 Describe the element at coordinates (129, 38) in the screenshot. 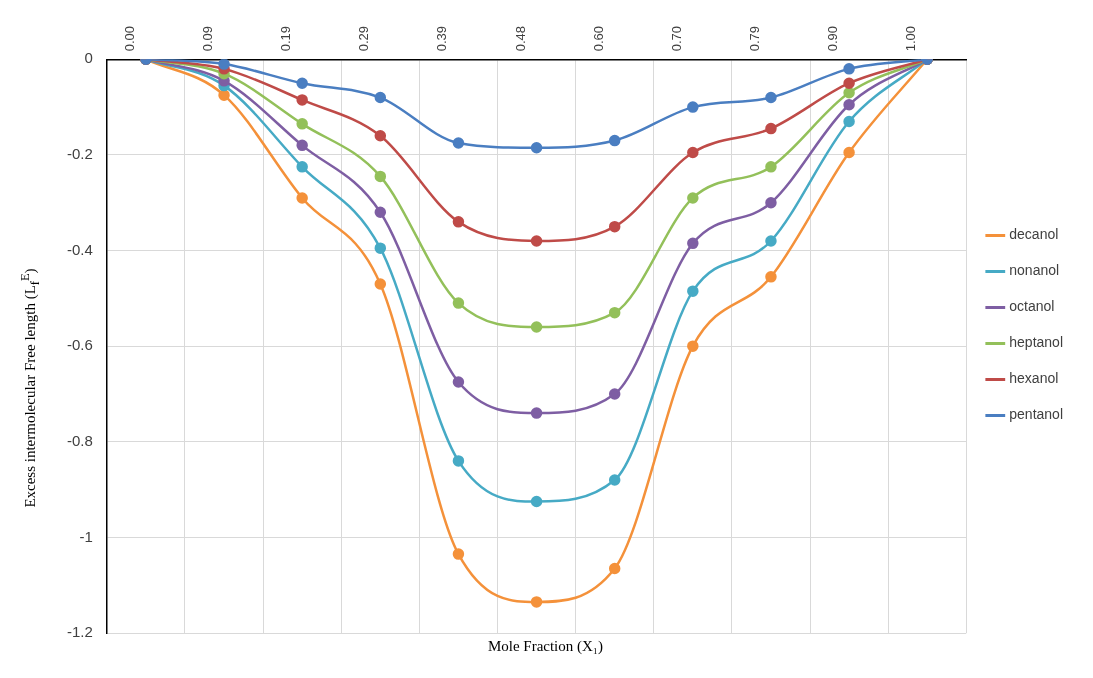

I see `x-tick-label: 0.00` at that location.